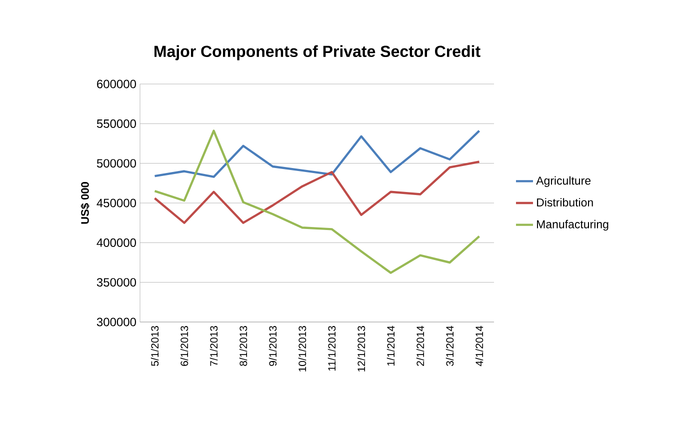 This screenshot has height=425, width=696. What do you see at coordinates (243, 346) in the screenshot?
I see `x-tick-label: 8/1/2013` at bounding box center [243, 346].